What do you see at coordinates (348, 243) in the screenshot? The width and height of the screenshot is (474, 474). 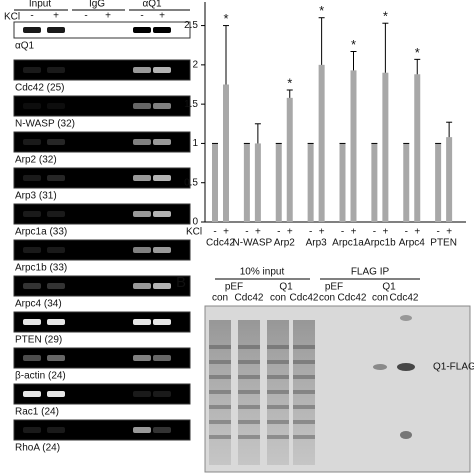 I see `x-tick-label: Arpc1a` at bounding box center [348, 243].